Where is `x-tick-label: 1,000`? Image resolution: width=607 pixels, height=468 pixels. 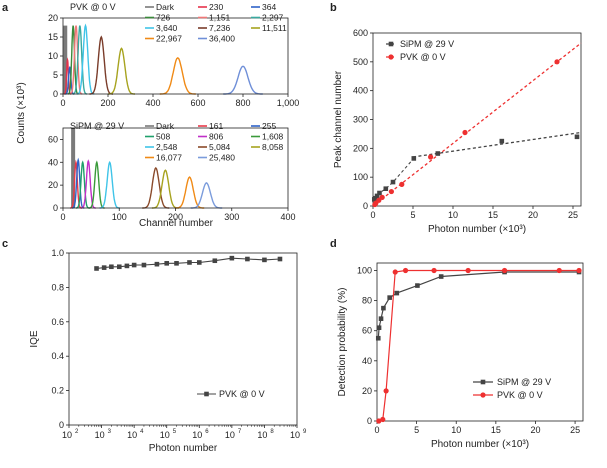
x-tick-label: 1,000 is located at coordinates (288, 103).